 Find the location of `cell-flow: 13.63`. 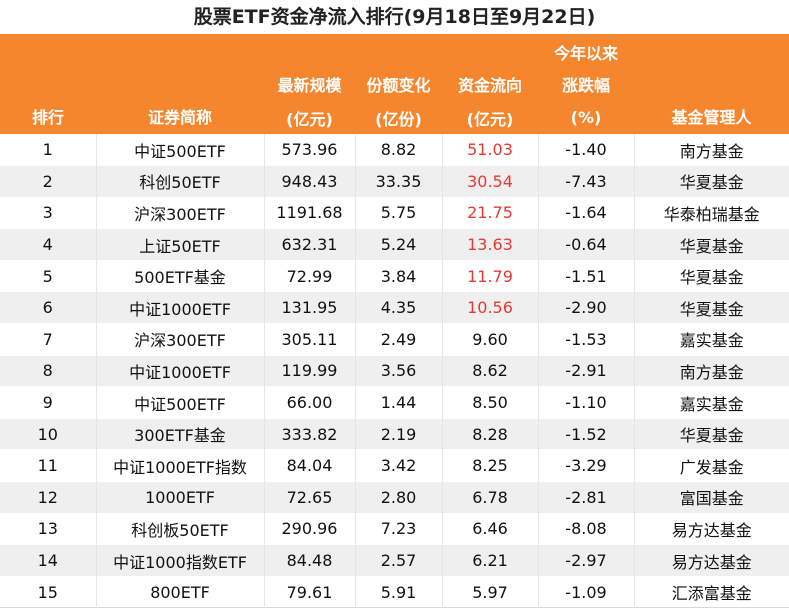

cell-flow: 13.63 is located at coordinates (490, 244).